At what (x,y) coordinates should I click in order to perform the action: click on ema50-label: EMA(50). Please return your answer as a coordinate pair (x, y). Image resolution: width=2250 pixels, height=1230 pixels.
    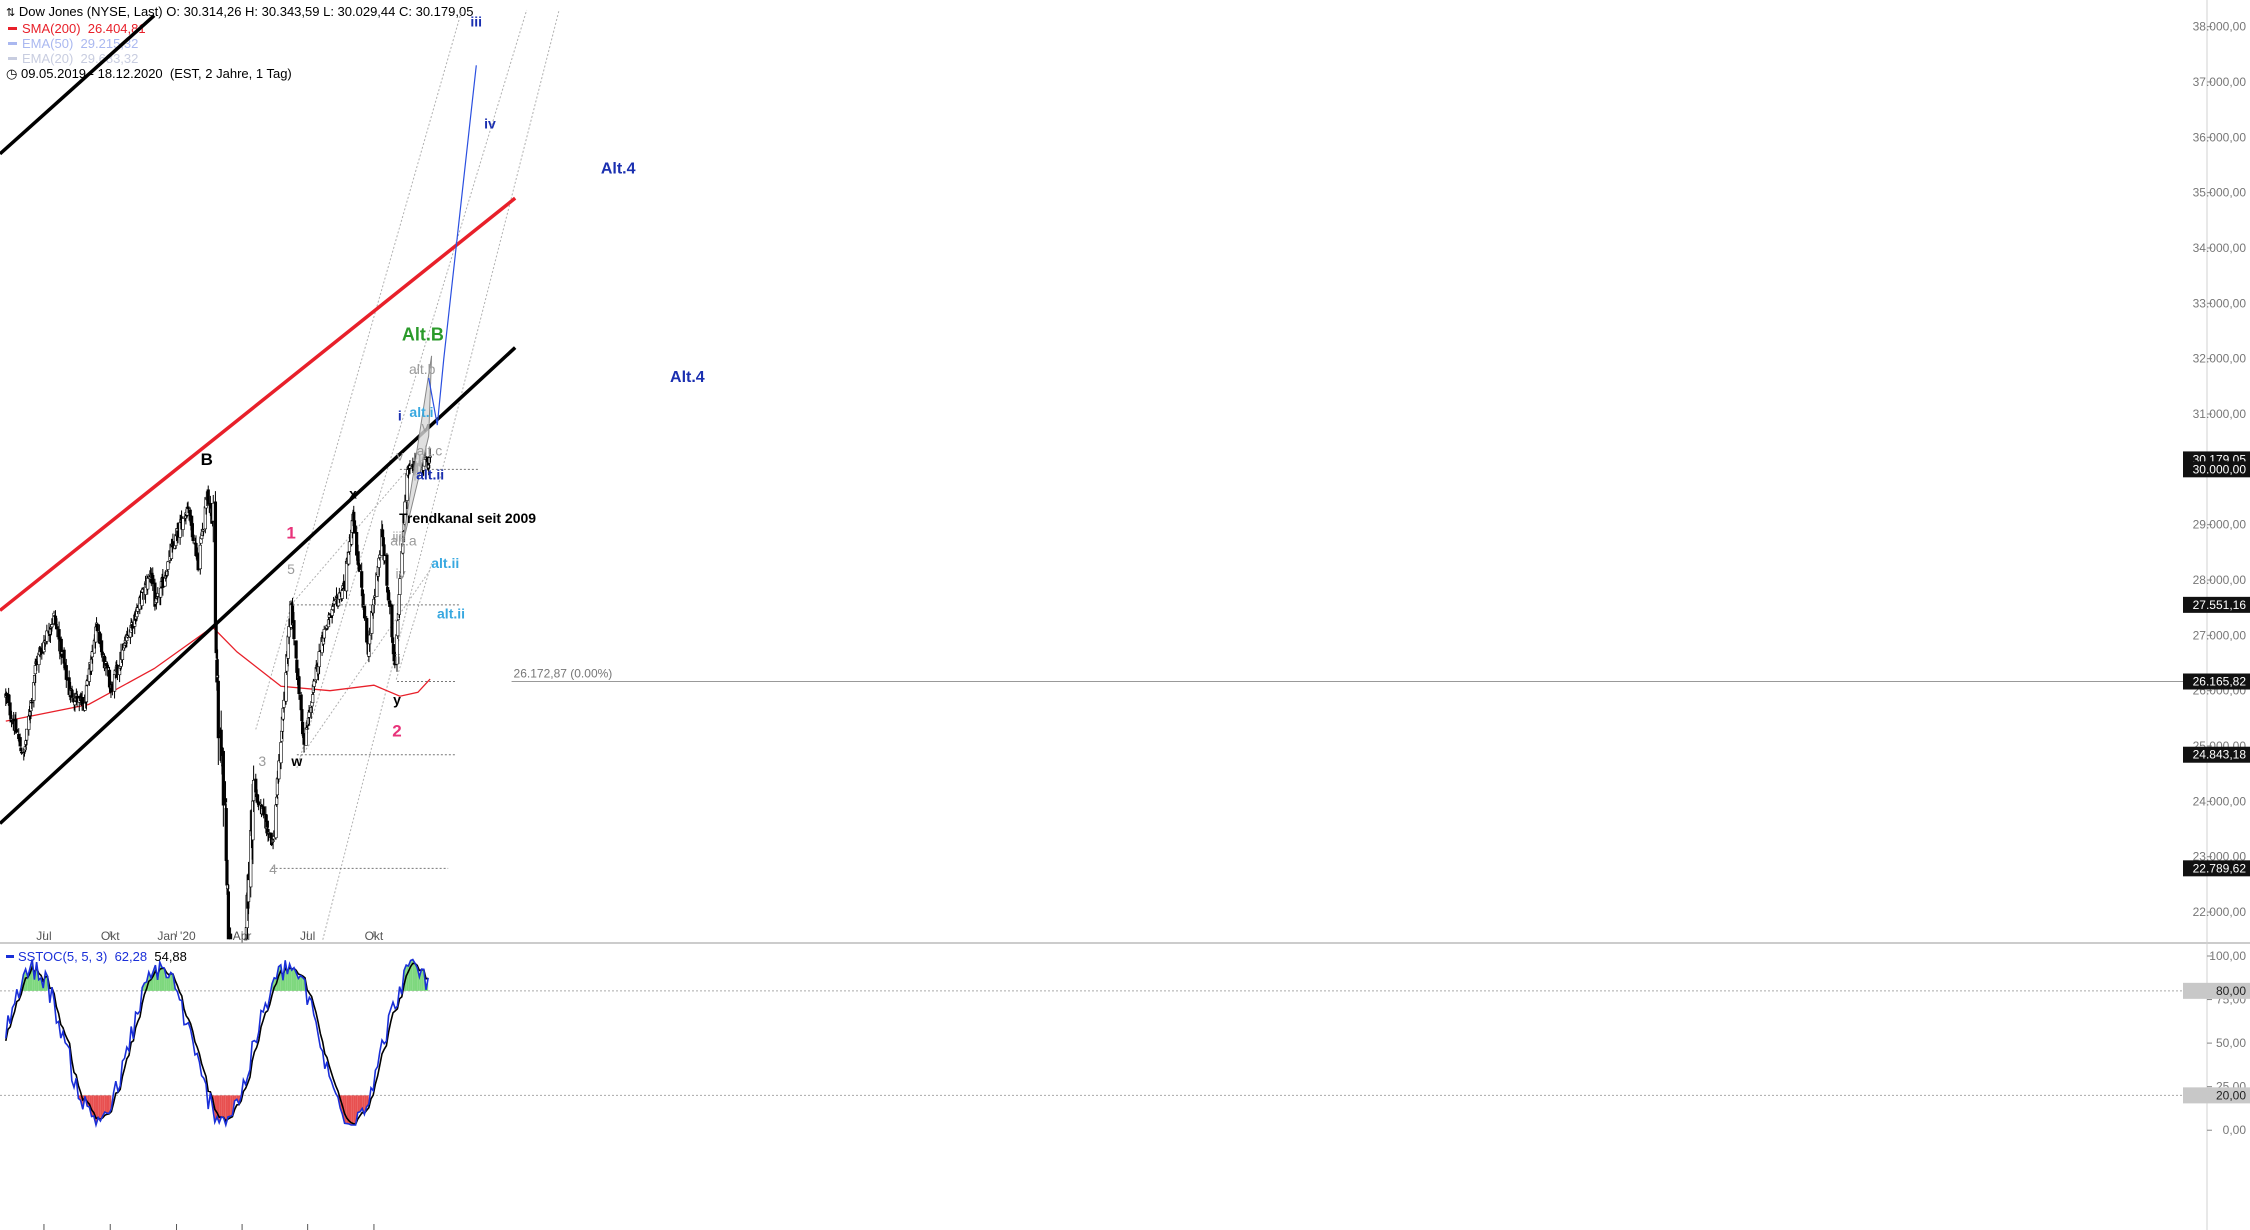
    Looking at the image, I should click on (48, 43).